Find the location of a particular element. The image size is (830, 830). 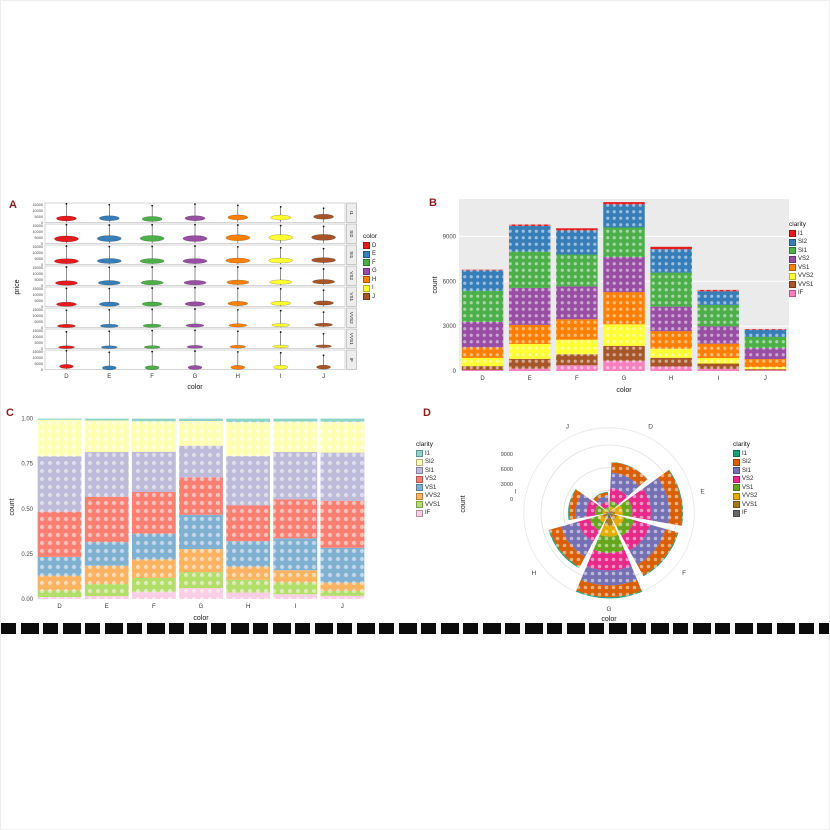

category-label: E is located at coordinates (702, 492).